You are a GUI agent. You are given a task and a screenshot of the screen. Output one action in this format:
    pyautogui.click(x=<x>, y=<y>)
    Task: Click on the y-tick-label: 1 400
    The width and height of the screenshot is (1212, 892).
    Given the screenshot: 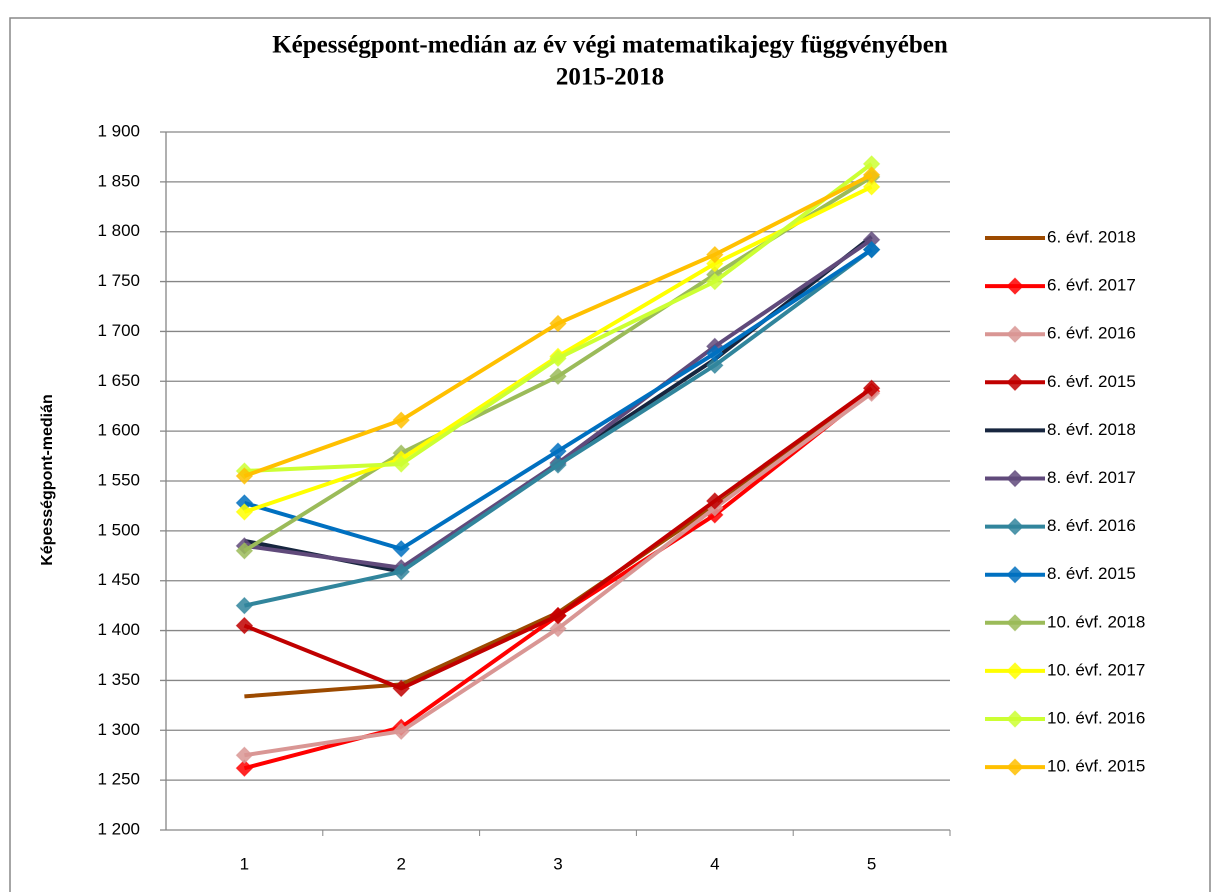 What is the action you would take?
    pyautogui.click(x=118, y=629)
    